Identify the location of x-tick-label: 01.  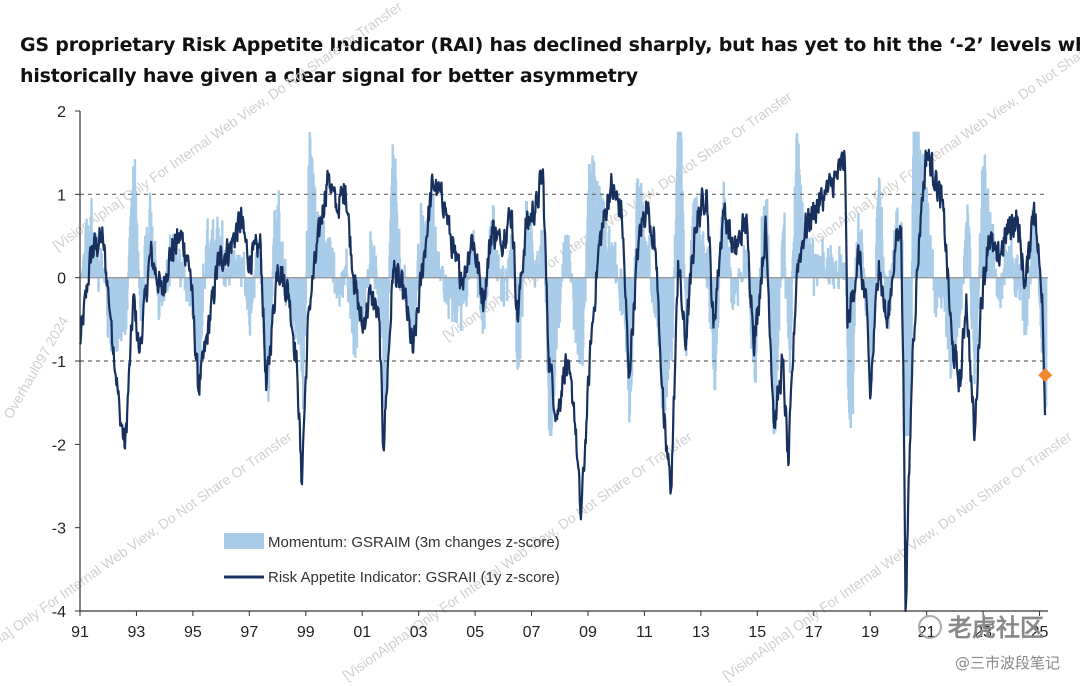
(362, 632).